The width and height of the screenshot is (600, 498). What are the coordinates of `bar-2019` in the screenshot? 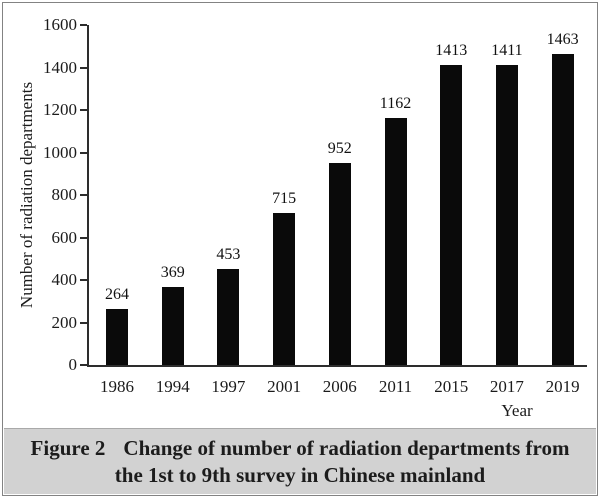 It's located at (562, 209).